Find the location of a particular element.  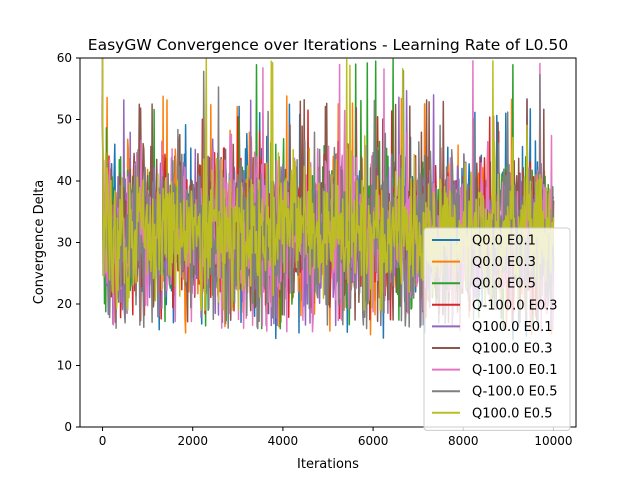

legend-entry: Q100.0 E0.5 is located at coordinates (512, 413).